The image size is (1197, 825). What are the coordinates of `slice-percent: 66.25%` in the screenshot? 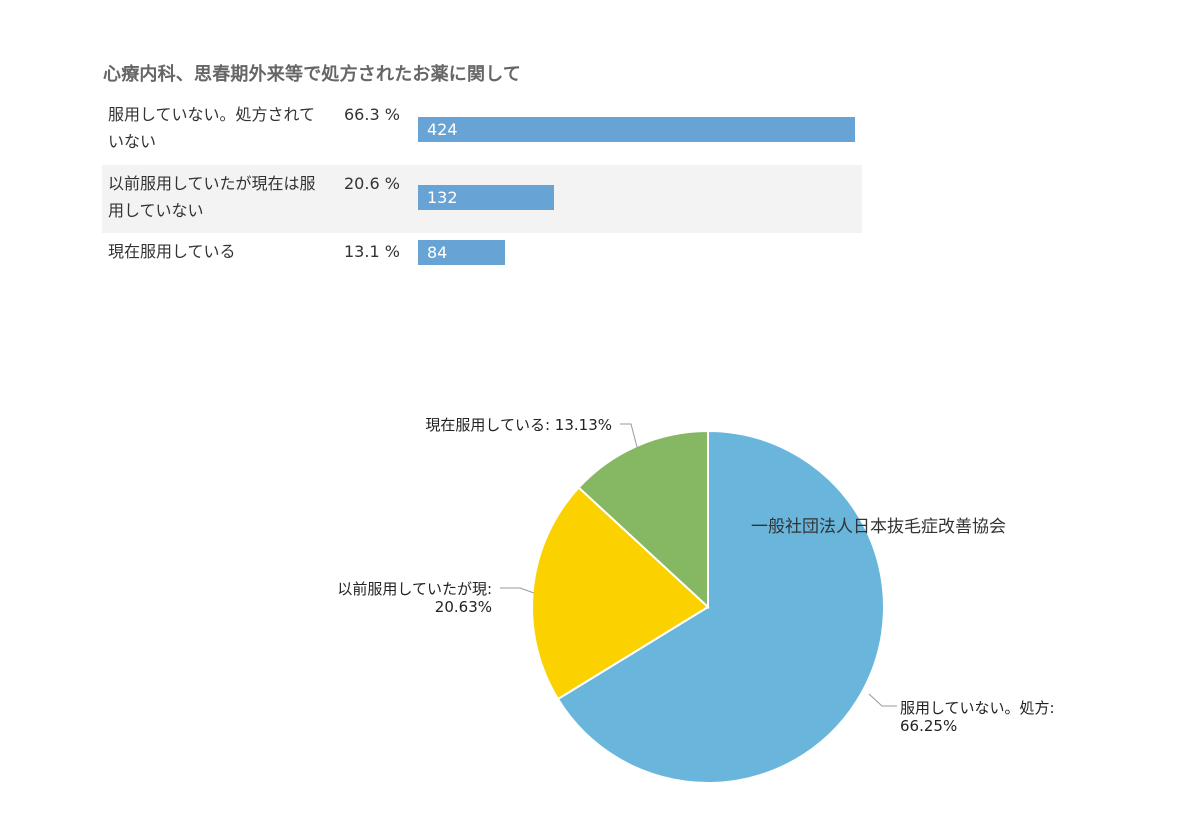 It's located at (928, 726).